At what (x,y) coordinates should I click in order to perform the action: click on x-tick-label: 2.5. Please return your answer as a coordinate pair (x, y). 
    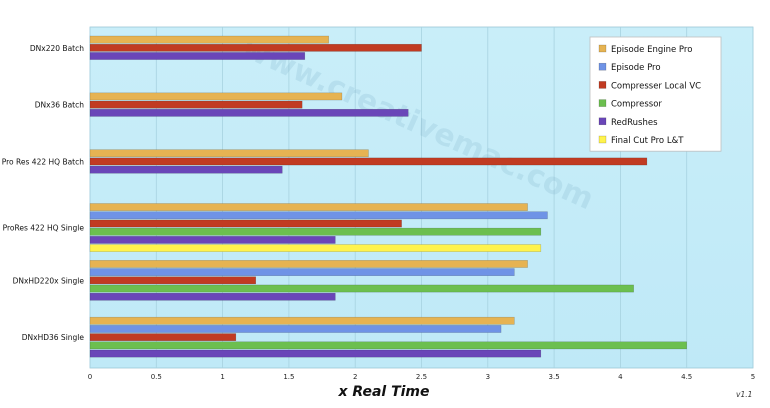
    Looking at the image, I should click on (421, 377).